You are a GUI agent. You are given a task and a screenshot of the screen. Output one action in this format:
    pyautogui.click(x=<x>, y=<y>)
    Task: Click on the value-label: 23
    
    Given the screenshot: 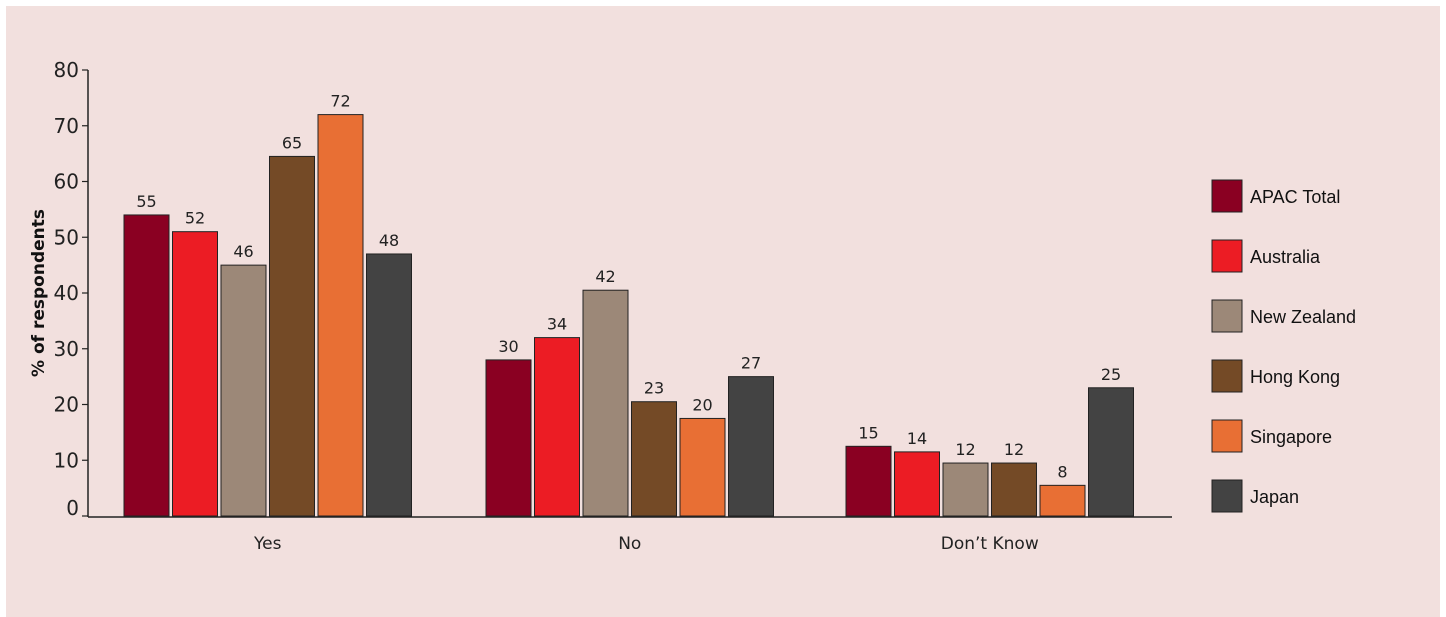 What is the action you would take?
    pyautogui.click(x=654, y=388)
    